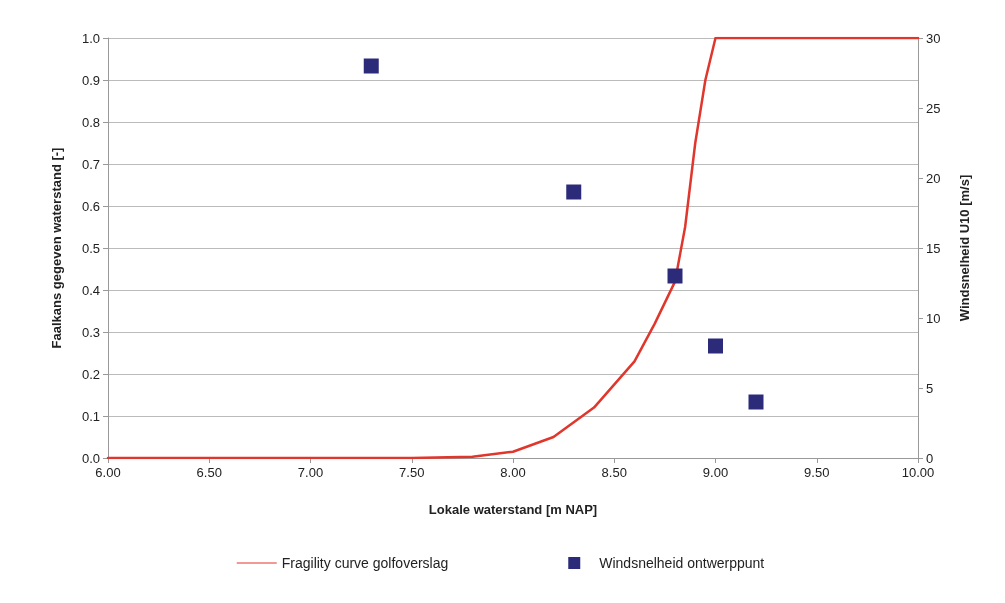 Image resolution: width=1005 pixels, height=603 pixels. What do you see at coordinates (209, 472) in the screenshot?
I see `x-tick-label: 6.50` at bounding box center [209, 472].